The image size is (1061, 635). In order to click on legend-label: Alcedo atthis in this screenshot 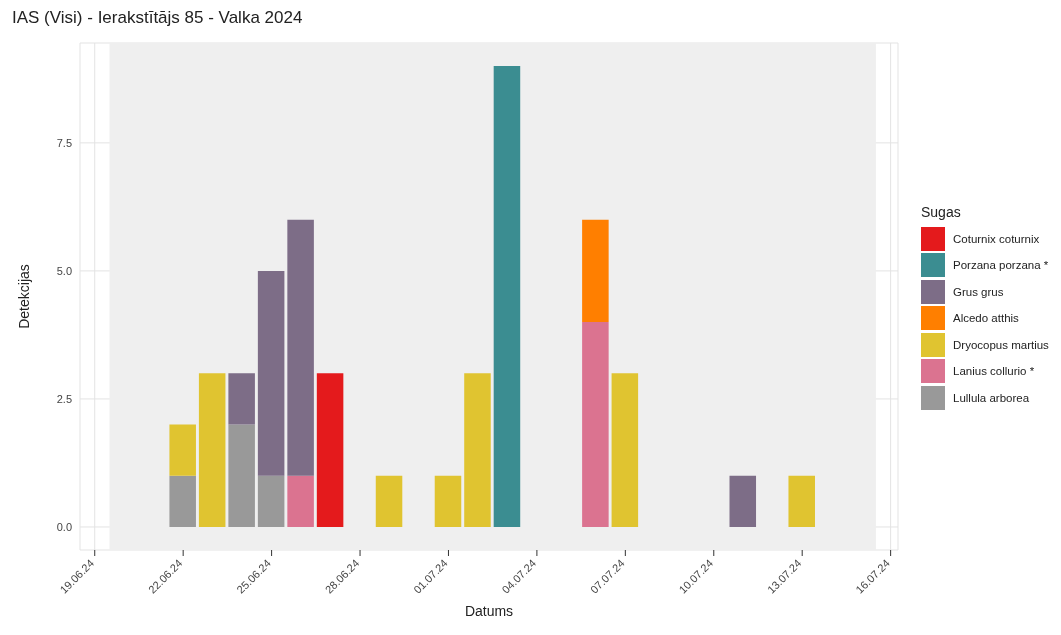, I will do `click(986, 318)`.